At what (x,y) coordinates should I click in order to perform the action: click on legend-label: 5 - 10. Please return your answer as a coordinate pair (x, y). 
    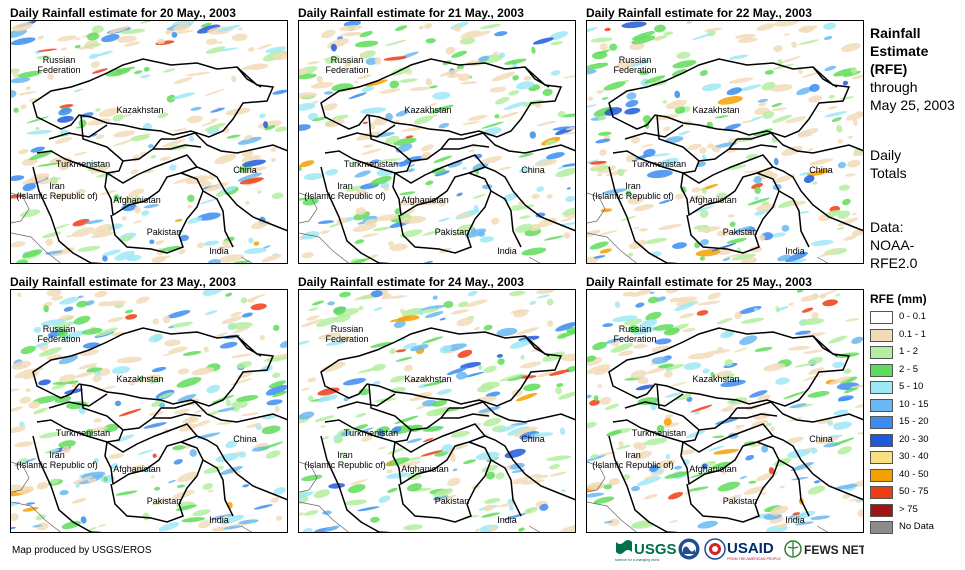
    Looking at the image, I should click on (911, 386).